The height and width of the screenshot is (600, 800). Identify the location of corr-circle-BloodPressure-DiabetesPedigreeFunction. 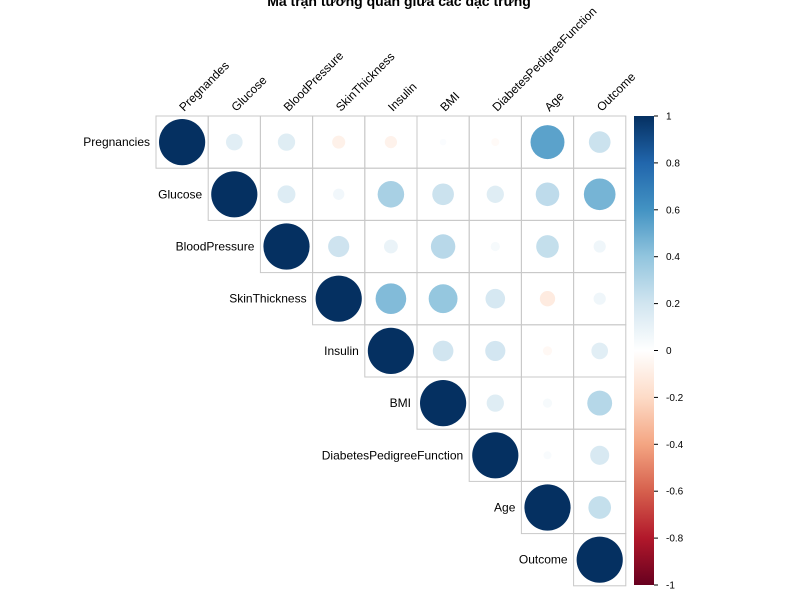
(495, 246).